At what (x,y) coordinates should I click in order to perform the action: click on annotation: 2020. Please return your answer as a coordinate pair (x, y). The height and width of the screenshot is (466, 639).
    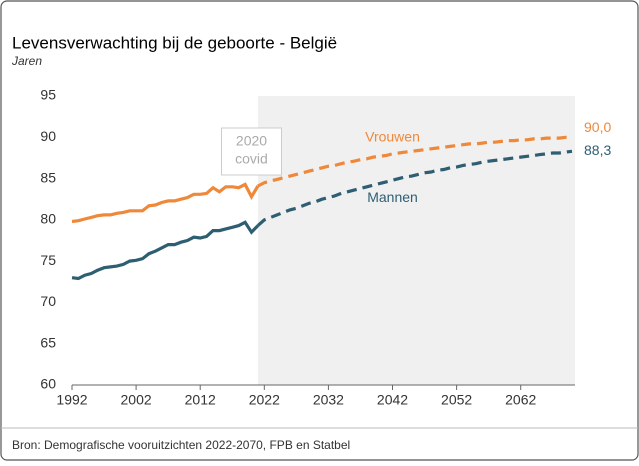
    Looking at the image, I should click on (251, 141).